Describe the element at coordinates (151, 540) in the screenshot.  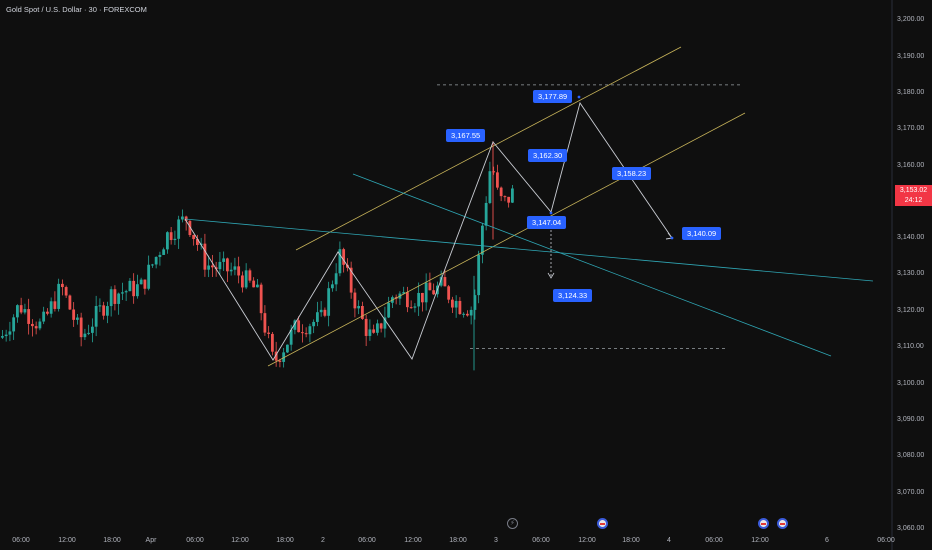
I see `x-tick: Apr` at that location.